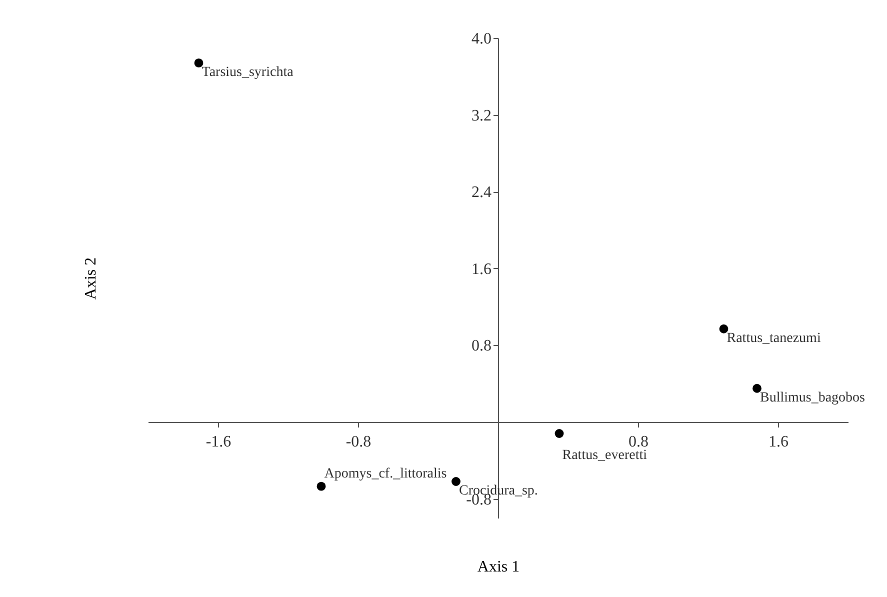  What do you see at coordinates (482, 193) in the screenshot?
I see `y-tick-label: 2.4` at bounding box center [482, 193].